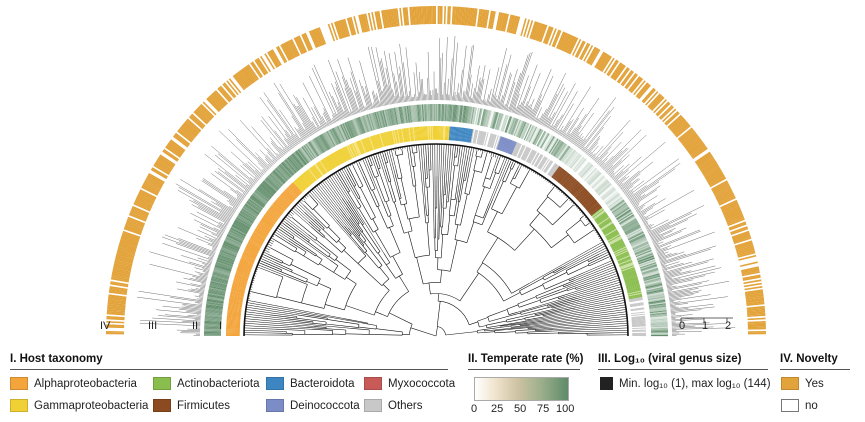 The width and height of the screenshot is (865, 422). I want to click on legend-myxococcota: Myxococcota, so click(409, 383).